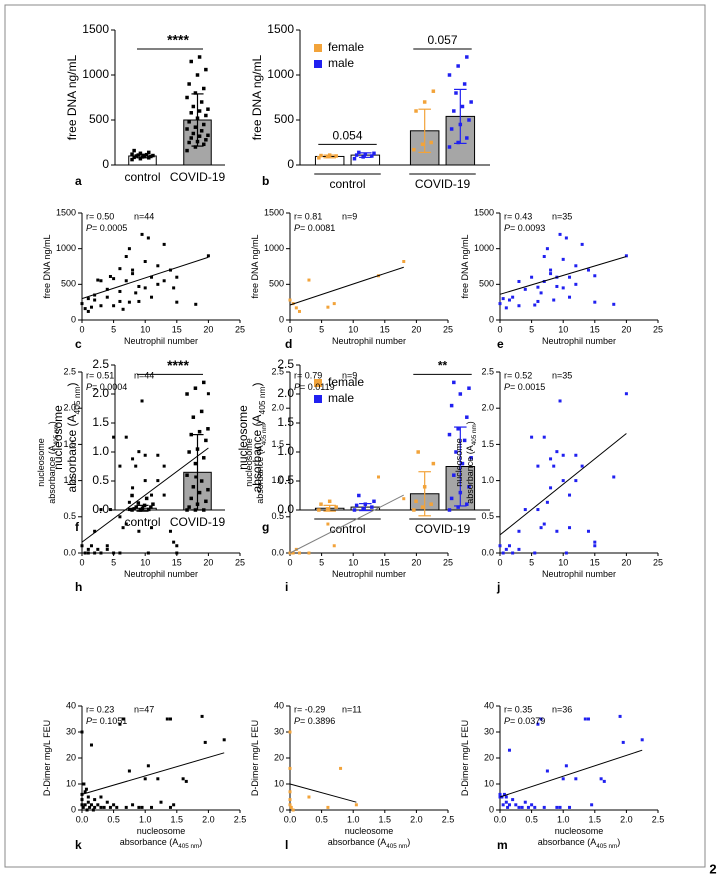  I want to click on y-axis-label-part: absorbance (A, so click(470, 474).